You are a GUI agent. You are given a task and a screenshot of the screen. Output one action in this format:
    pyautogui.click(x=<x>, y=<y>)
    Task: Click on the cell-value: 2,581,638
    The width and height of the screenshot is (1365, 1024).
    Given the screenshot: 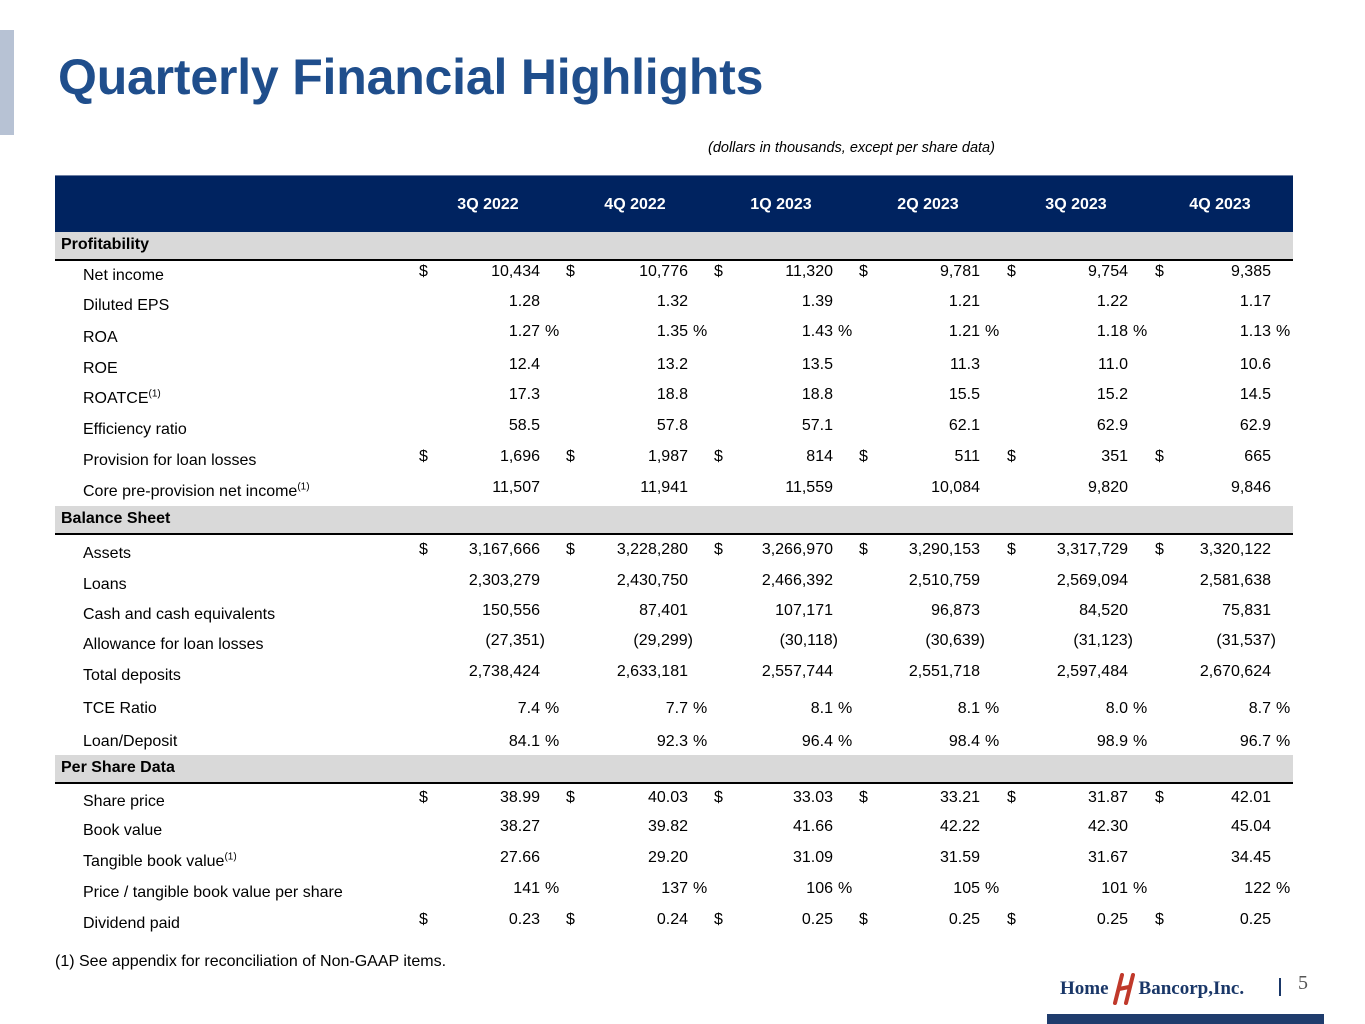 What is the action you would take?
    pyautogui.click(x=1235, y=580)
    